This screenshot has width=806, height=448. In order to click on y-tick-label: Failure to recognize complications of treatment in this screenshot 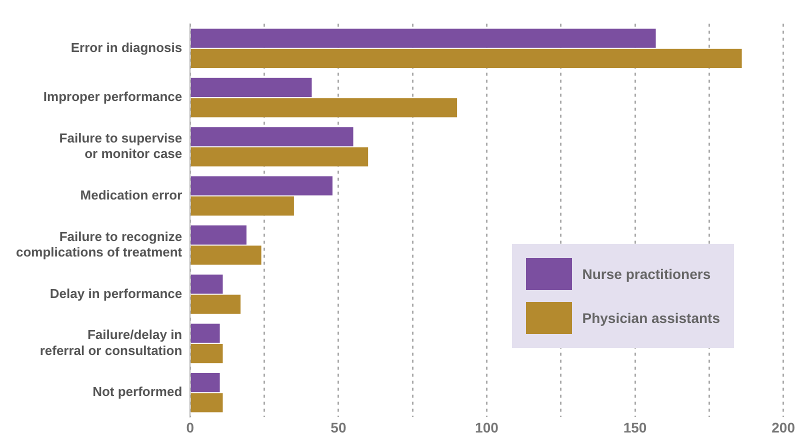, I will do `click(99, 244)`.